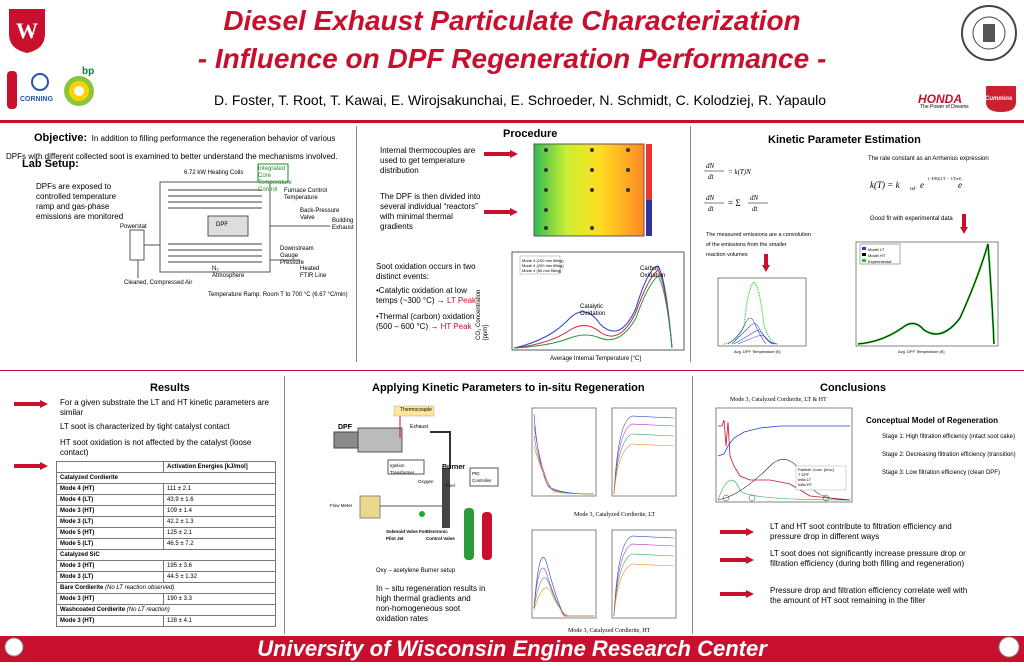 The height and width of the screenshot is (666, 1024). I want to click on footer-seal-left-icon, so click(14, 647).